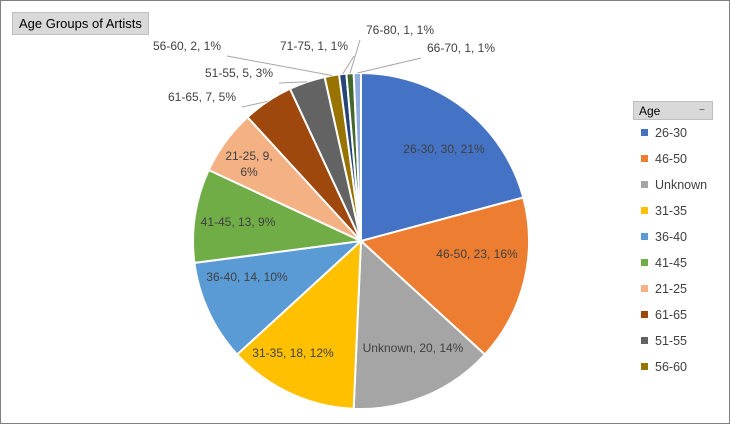 The height and width of the screenshot is (424, 730). Describe the element at coordinates (671, 133) in the screenshot. I see `legend-label: 26-30` at that location.